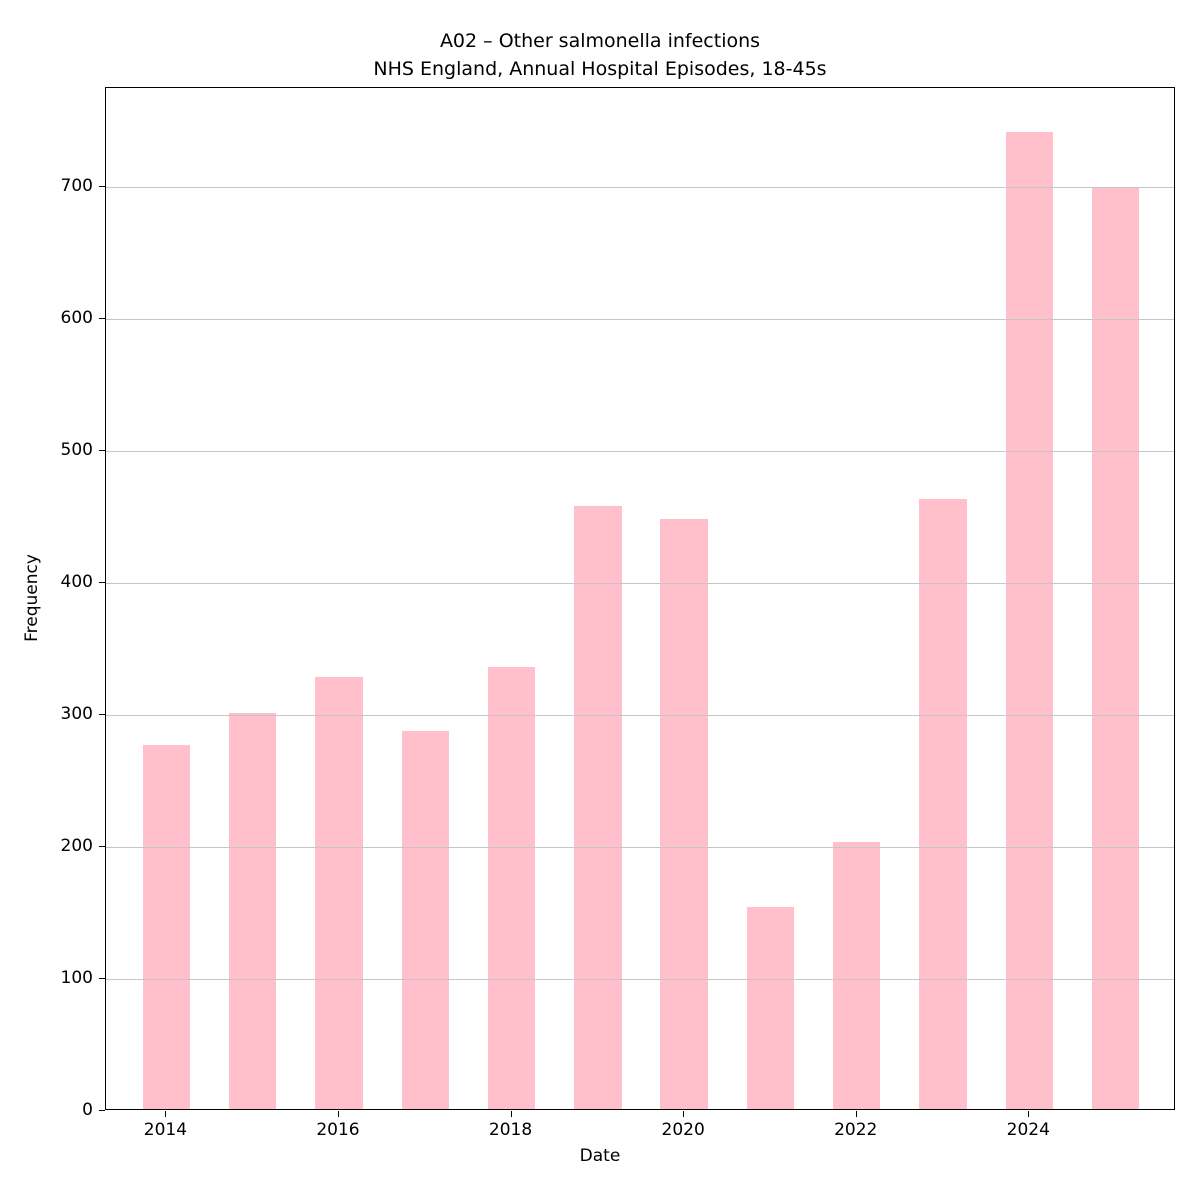 The height and width of the screenshot is (1200, 1200). I want to click on bar-2015, so click(252, 911).